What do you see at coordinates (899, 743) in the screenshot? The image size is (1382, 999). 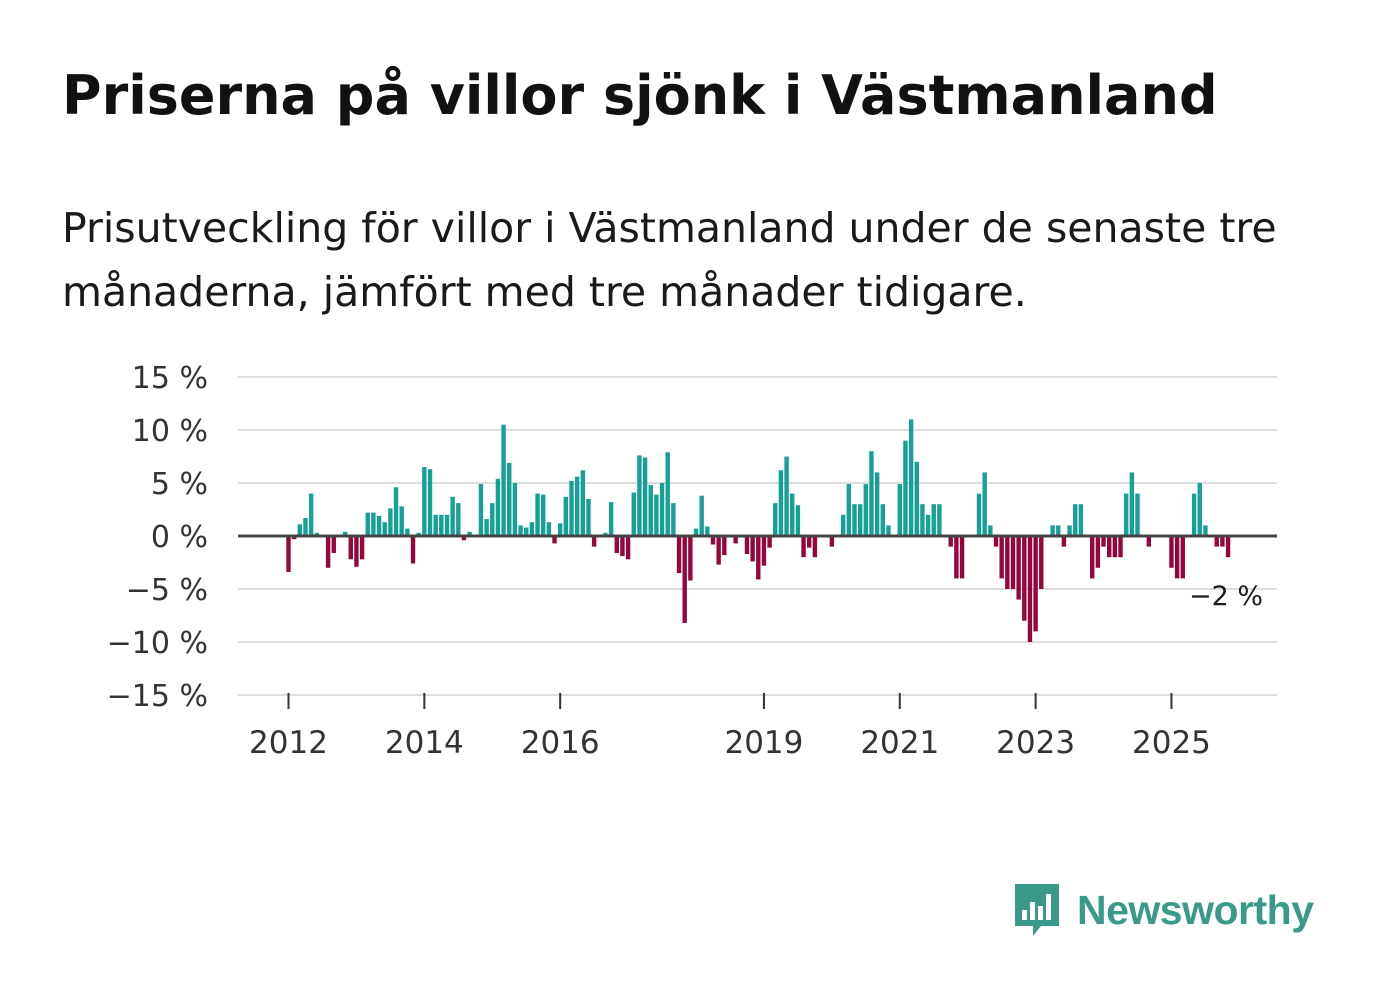 I see `x-tick-label: 2021` at bounding box center [899, 743].